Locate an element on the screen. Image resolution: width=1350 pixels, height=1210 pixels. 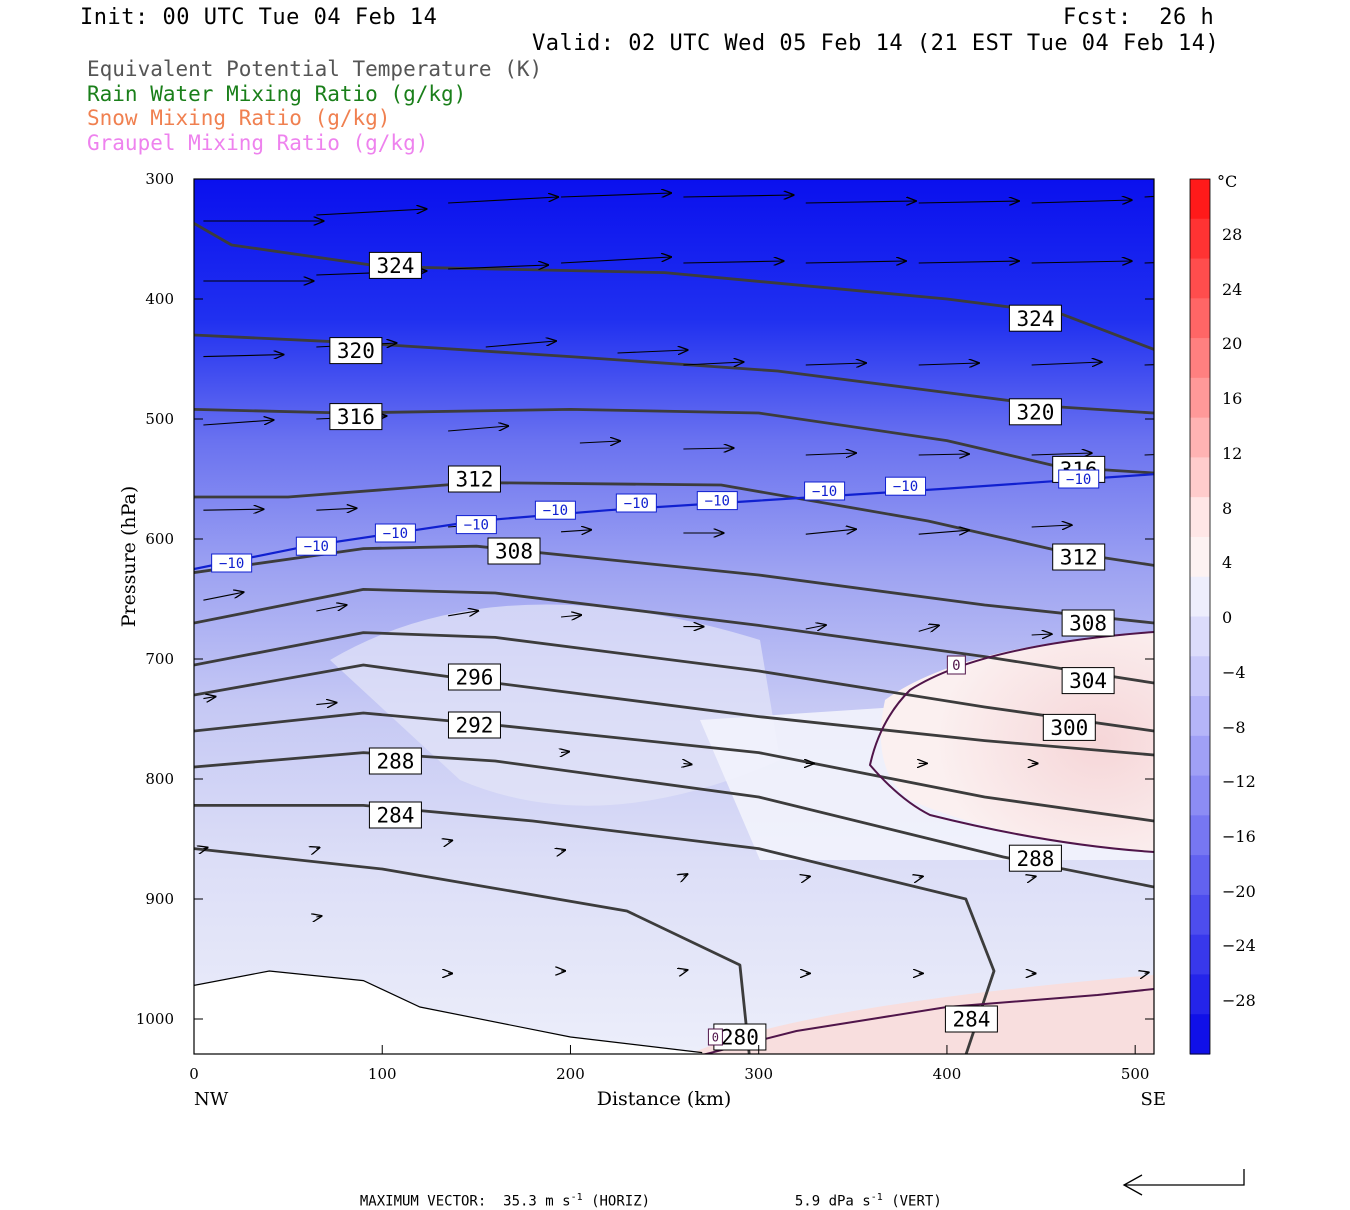
colorbar-tick-label: 28 is located at coordinates (1232, 234).